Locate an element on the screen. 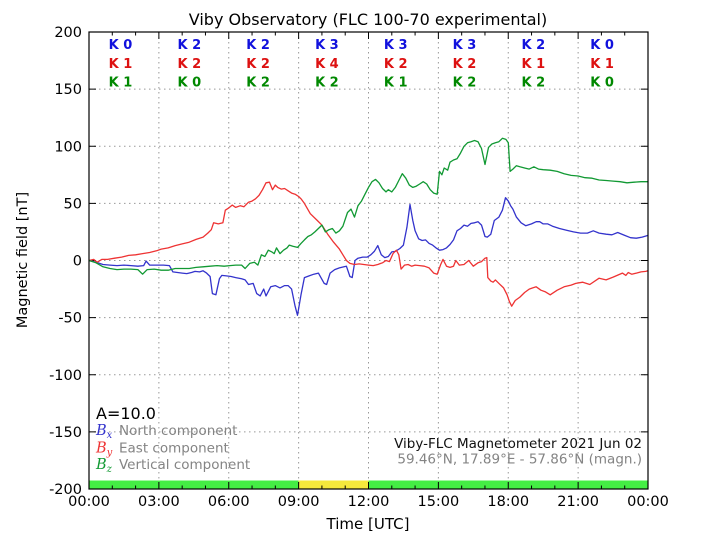 The width and height of the screenshot is (720, 540). k-value-bx-col8: K 0 is located at coordinates (602, 45).